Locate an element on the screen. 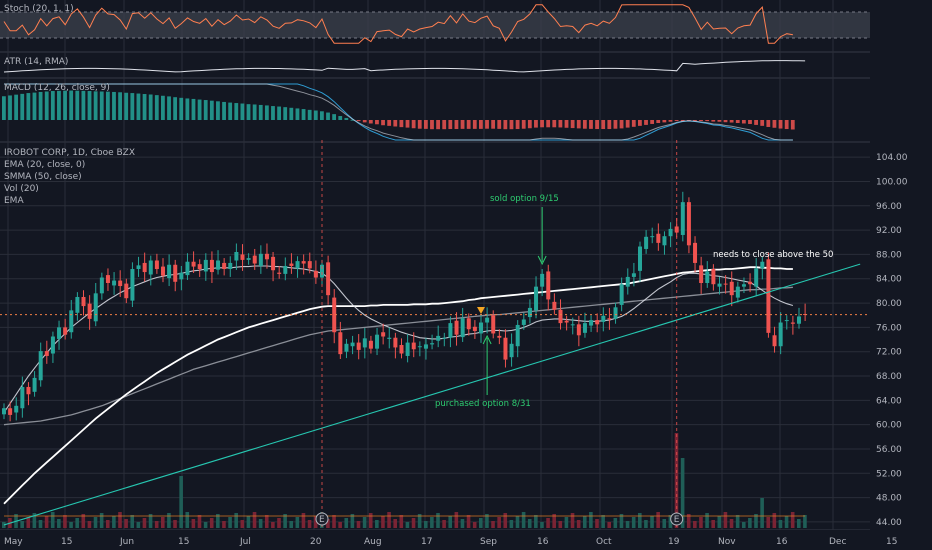 Image resolution: width=932 pixels, height=550 pixels. price-tick-label: 88.00 is located at coordinates (889, 255).